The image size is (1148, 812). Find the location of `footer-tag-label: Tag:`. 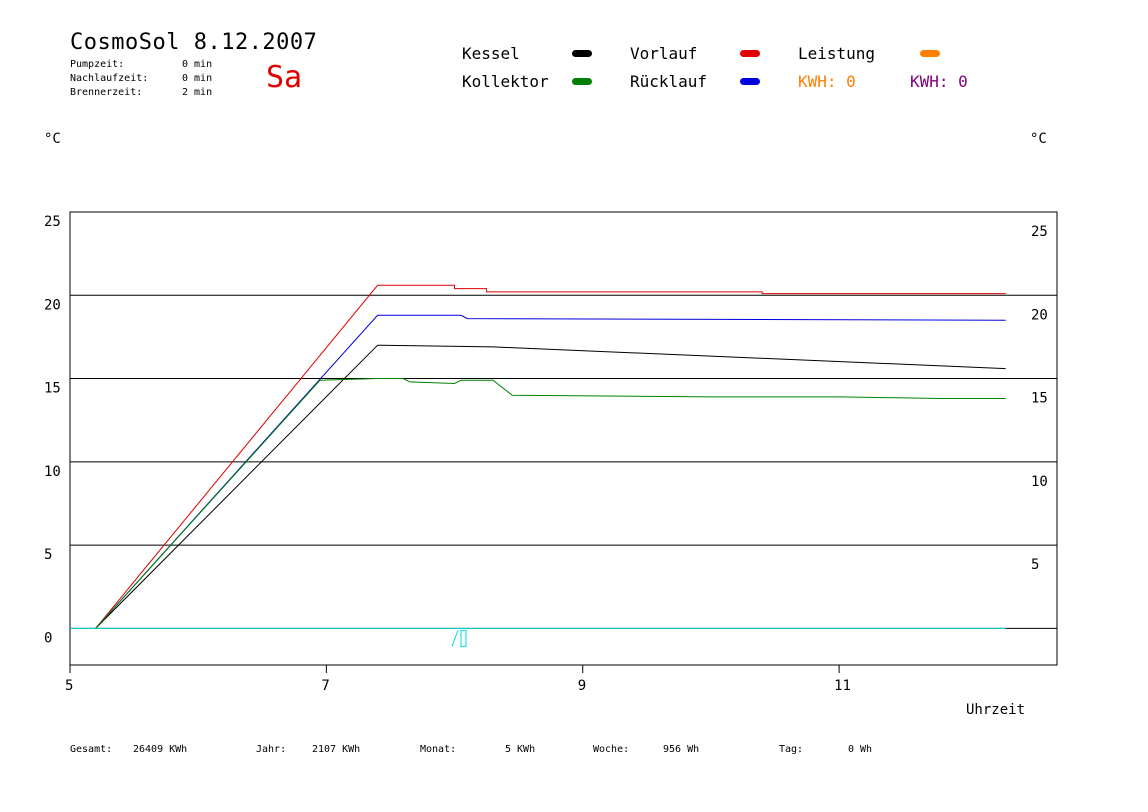

footer-tag-label: Tag: is located at coordinates (791, 749).